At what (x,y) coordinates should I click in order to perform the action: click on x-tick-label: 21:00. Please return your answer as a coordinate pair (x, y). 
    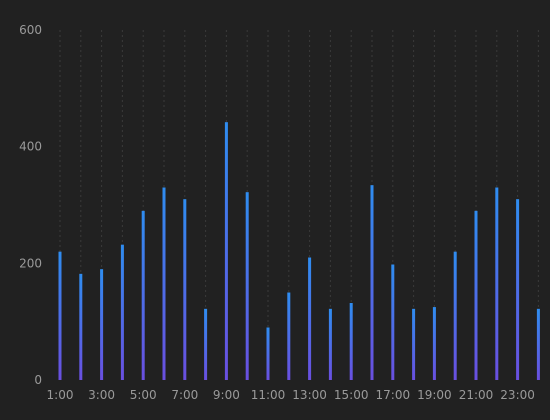
    Looking at the image, I should click on (476, 395).